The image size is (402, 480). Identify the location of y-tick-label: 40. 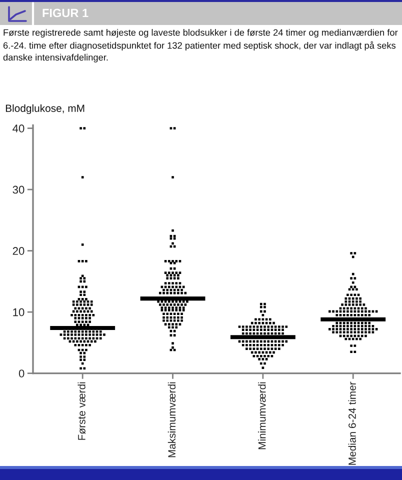
(18, 128).